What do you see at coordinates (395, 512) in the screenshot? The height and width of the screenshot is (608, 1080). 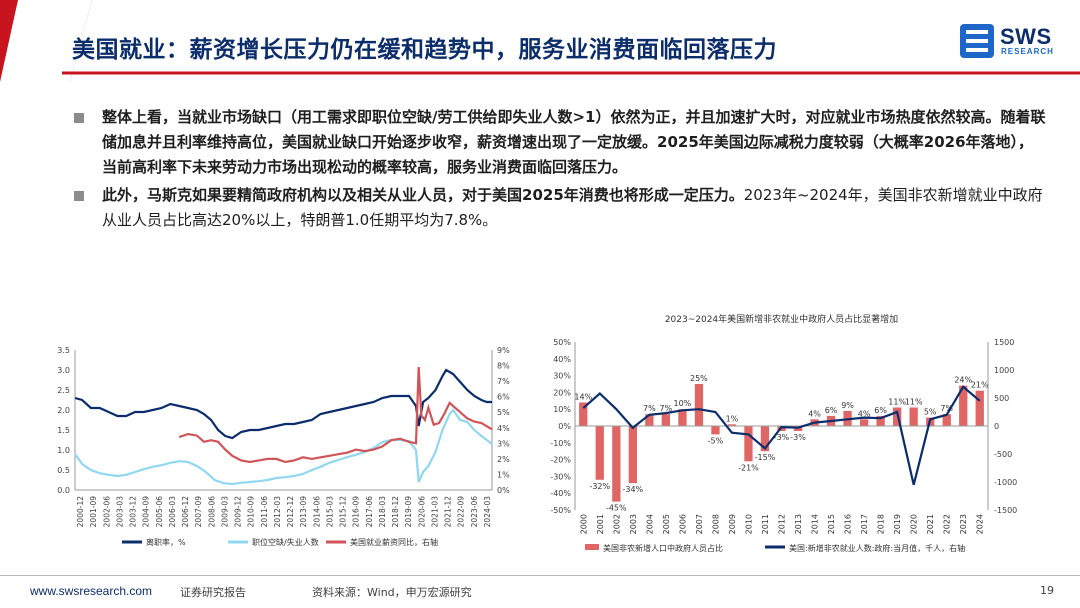 I see `x-tick-label: 2018-12` at bounding box center [395, 512].